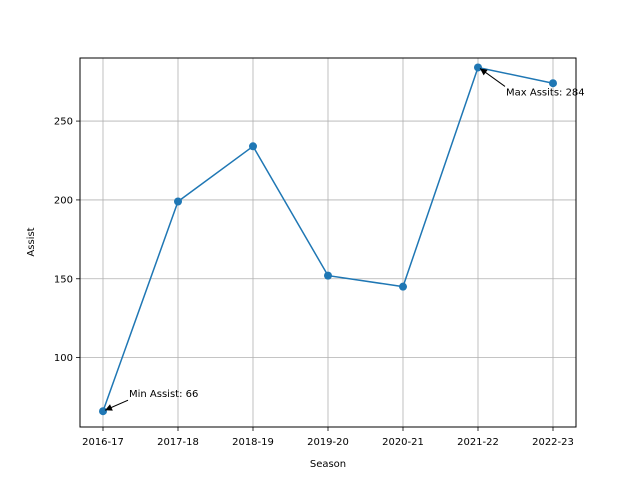  What do you see at coordinates (103, 442) in the screenshot?
I see `x-tick-label: 2016-17` at bounding box center [103, 442].